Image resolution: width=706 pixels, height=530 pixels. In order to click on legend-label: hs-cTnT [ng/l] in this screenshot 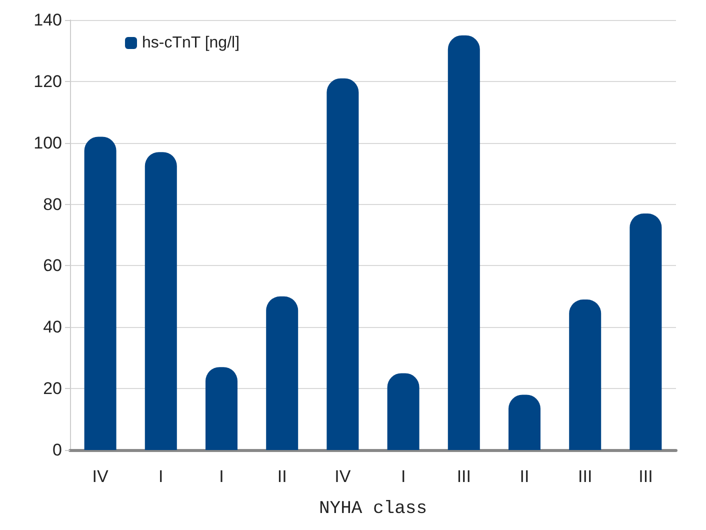, I will do `click(191, 43)`.